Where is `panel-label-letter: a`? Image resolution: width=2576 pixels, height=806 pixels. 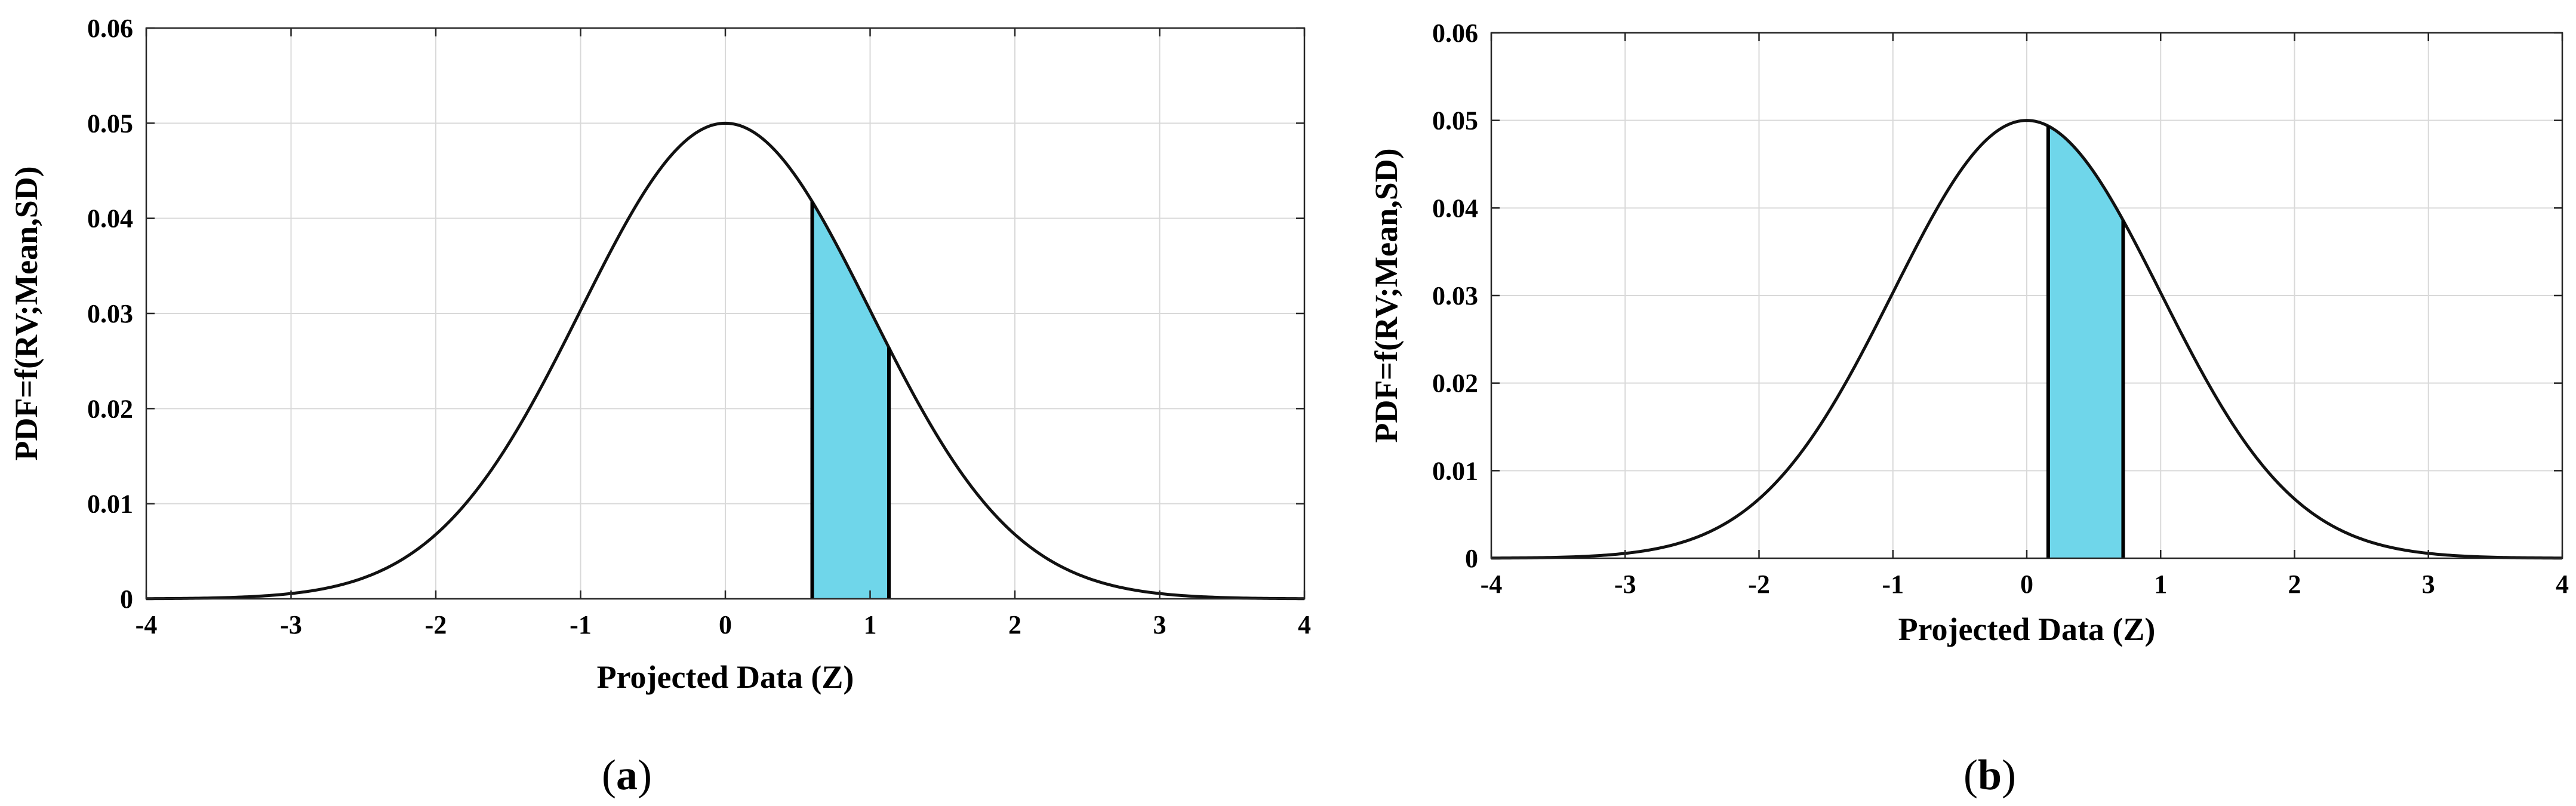
panel-label-letter: a is located at coordinates (627, 775).